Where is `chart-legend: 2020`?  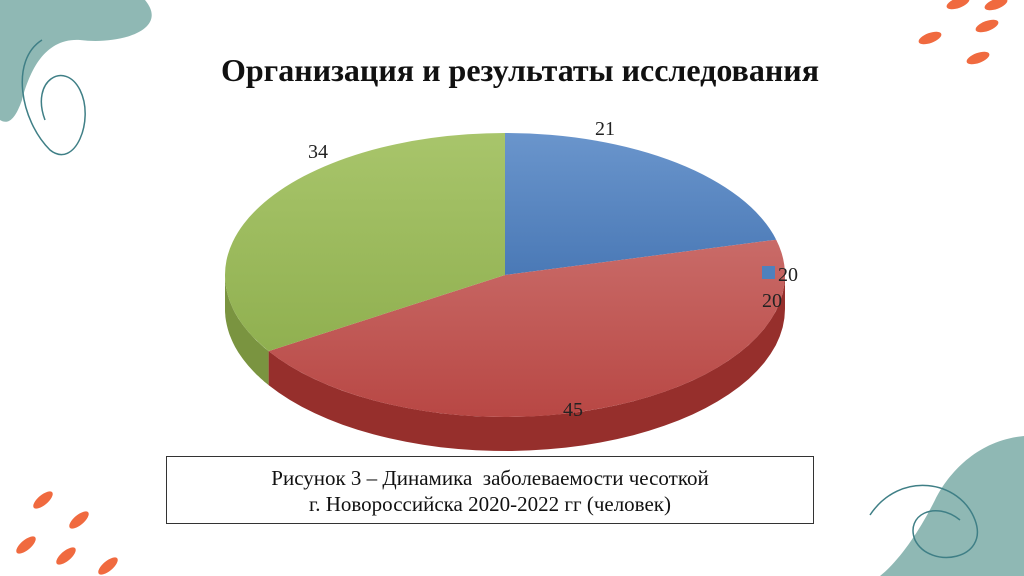 chart-legend: 2020 is located at coordinates (784, 288).